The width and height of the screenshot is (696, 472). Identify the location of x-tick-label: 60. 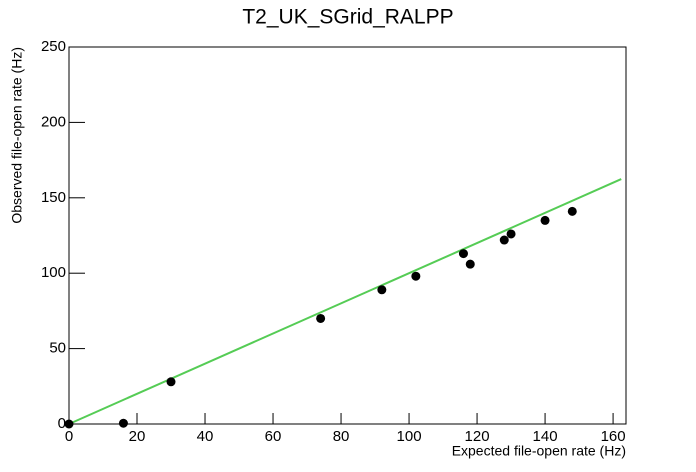
(273, 436).